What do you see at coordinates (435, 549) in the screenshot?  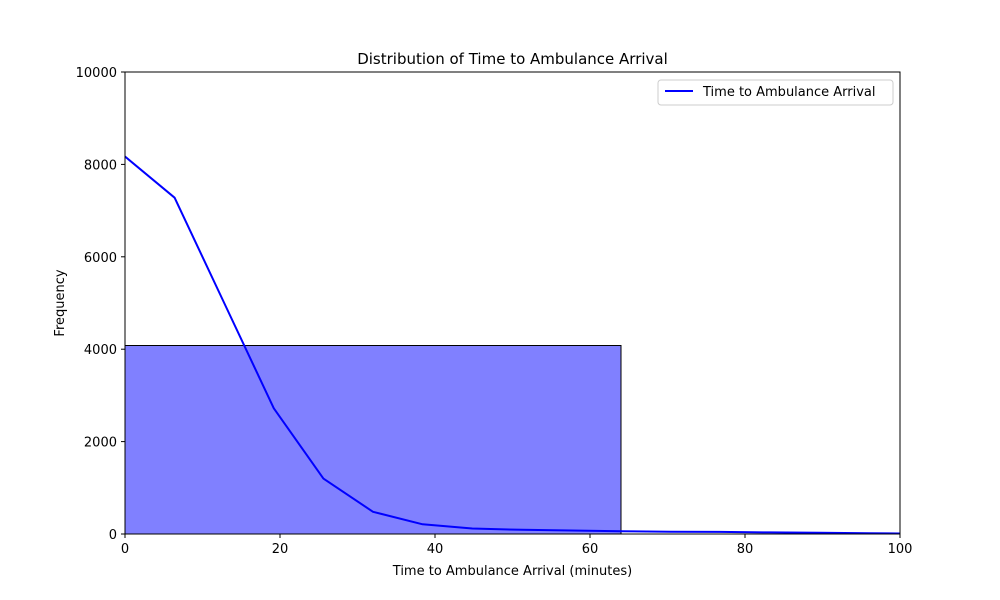 I see `x-tick-label: 40` at bounding box center [435, 549].